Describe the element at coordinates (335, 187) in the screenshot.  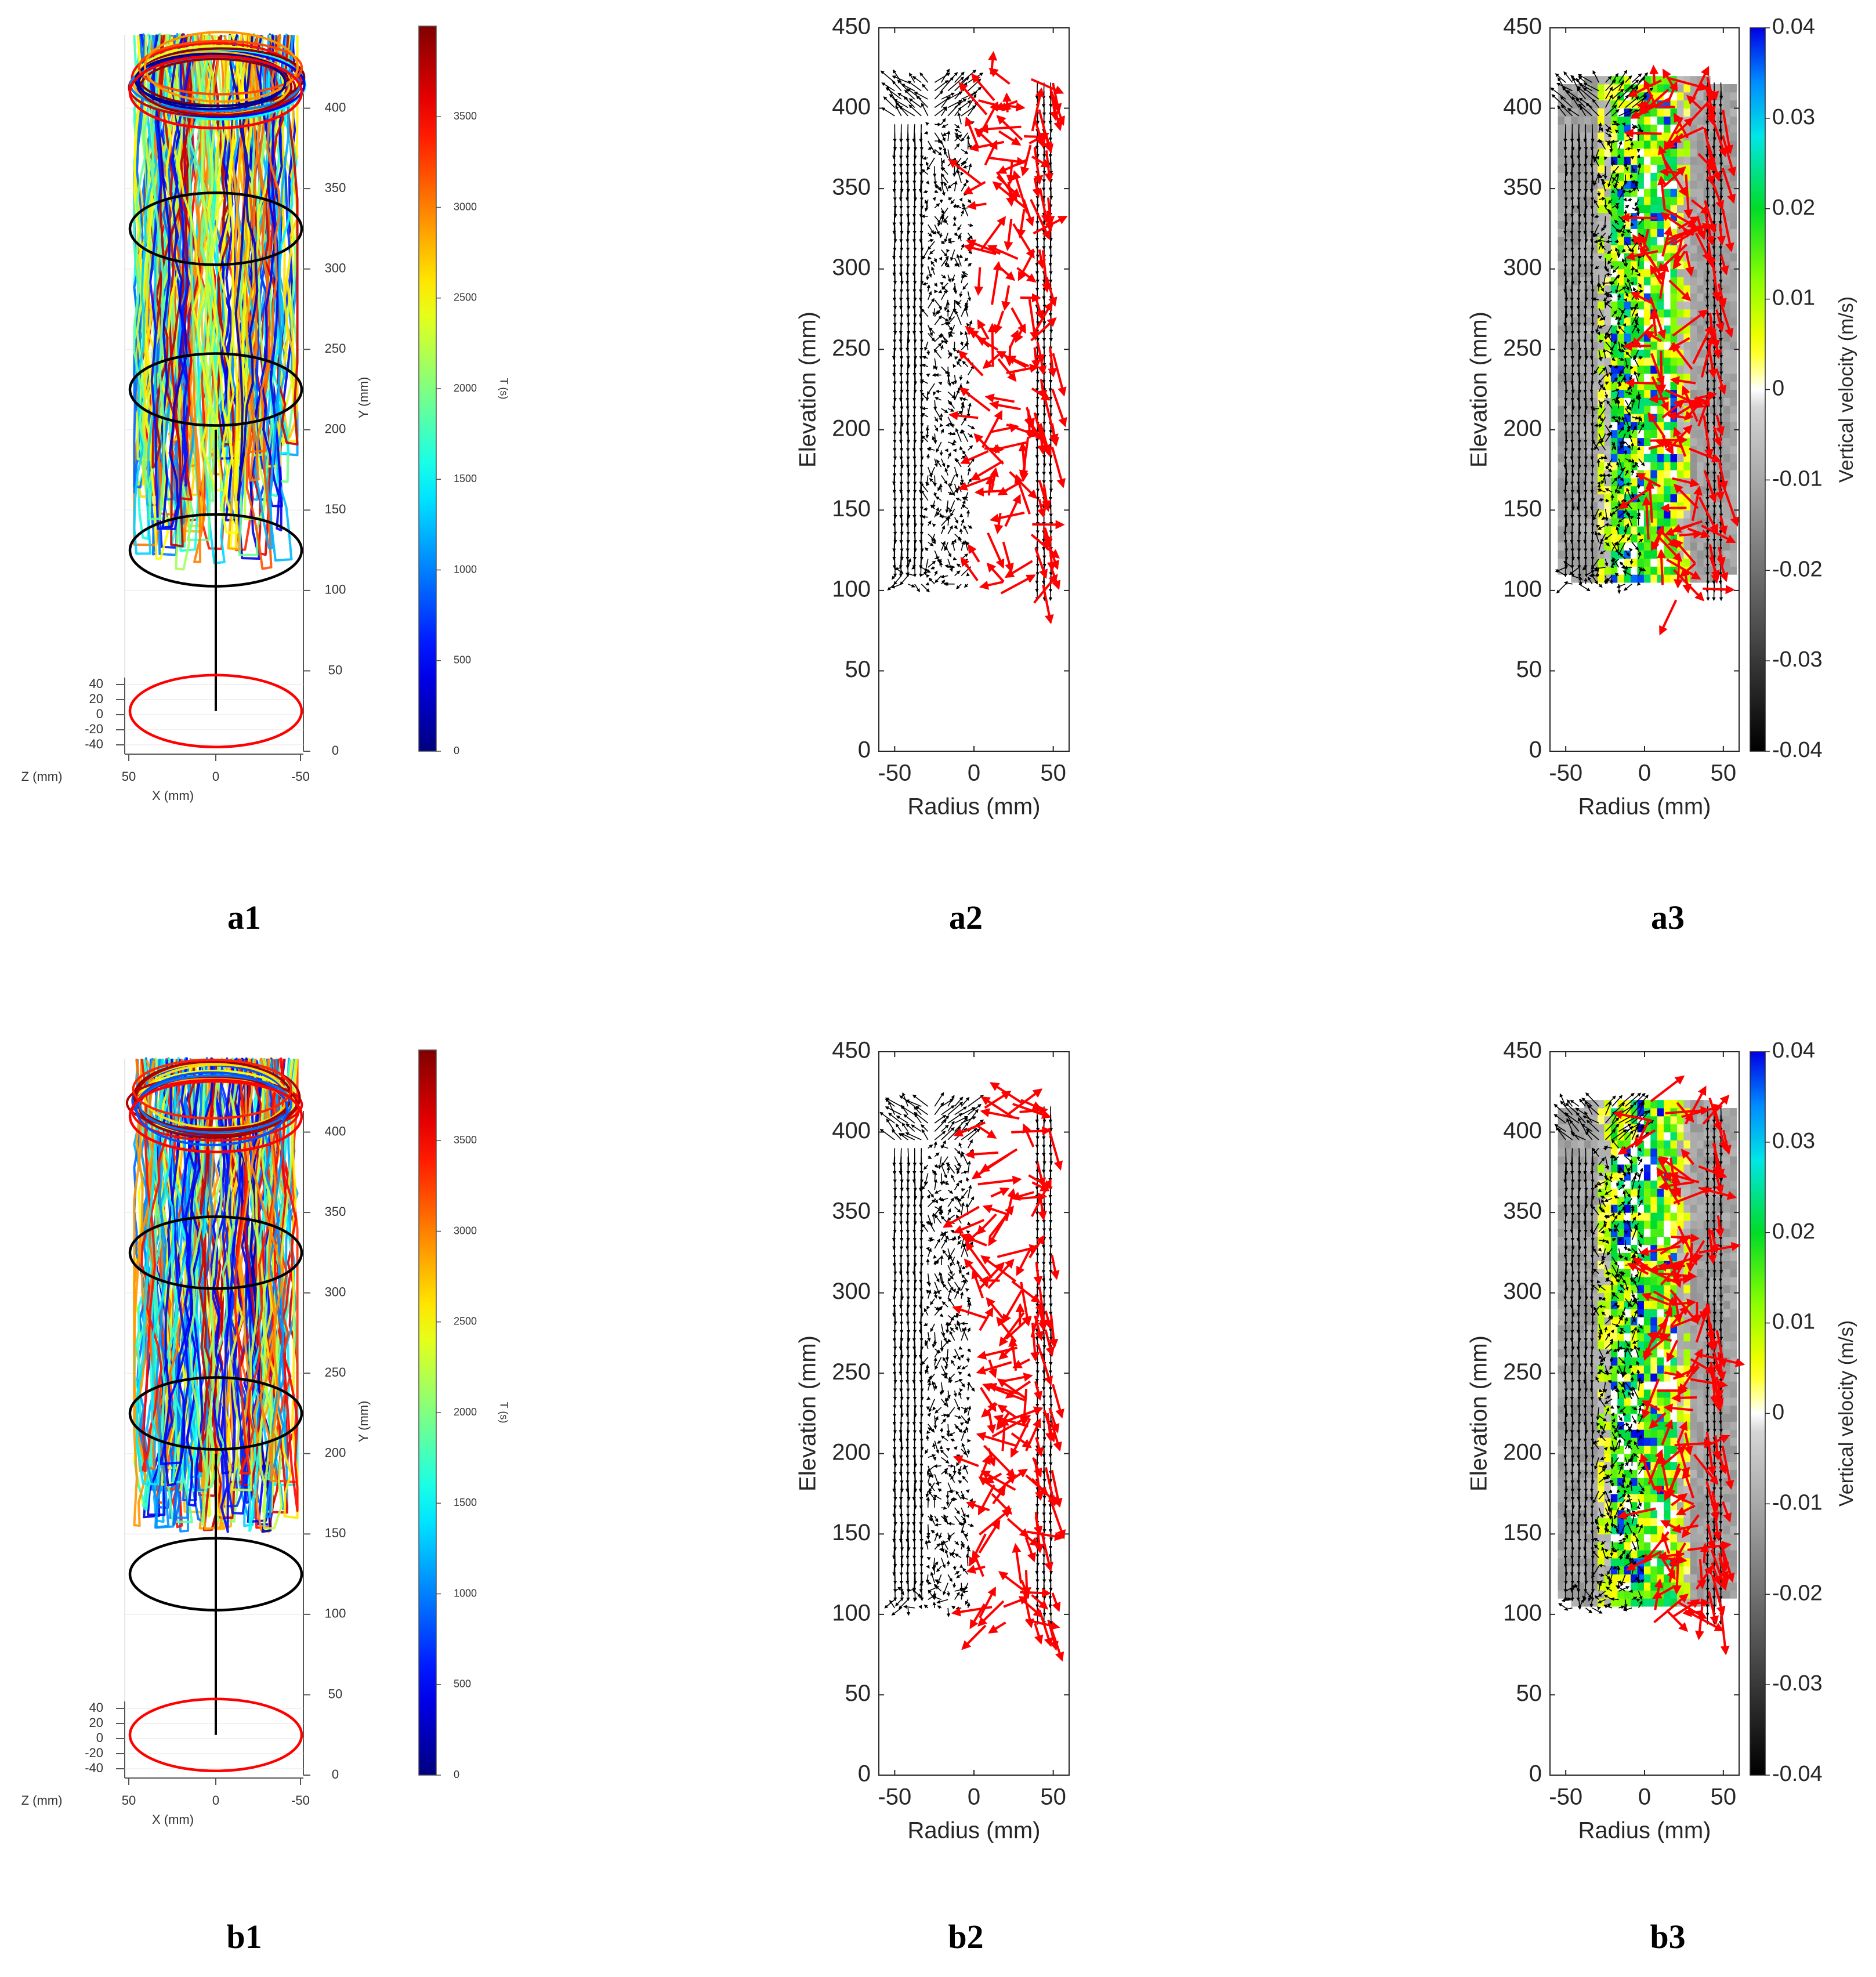
I see `y-tick-label: 350` at that location.